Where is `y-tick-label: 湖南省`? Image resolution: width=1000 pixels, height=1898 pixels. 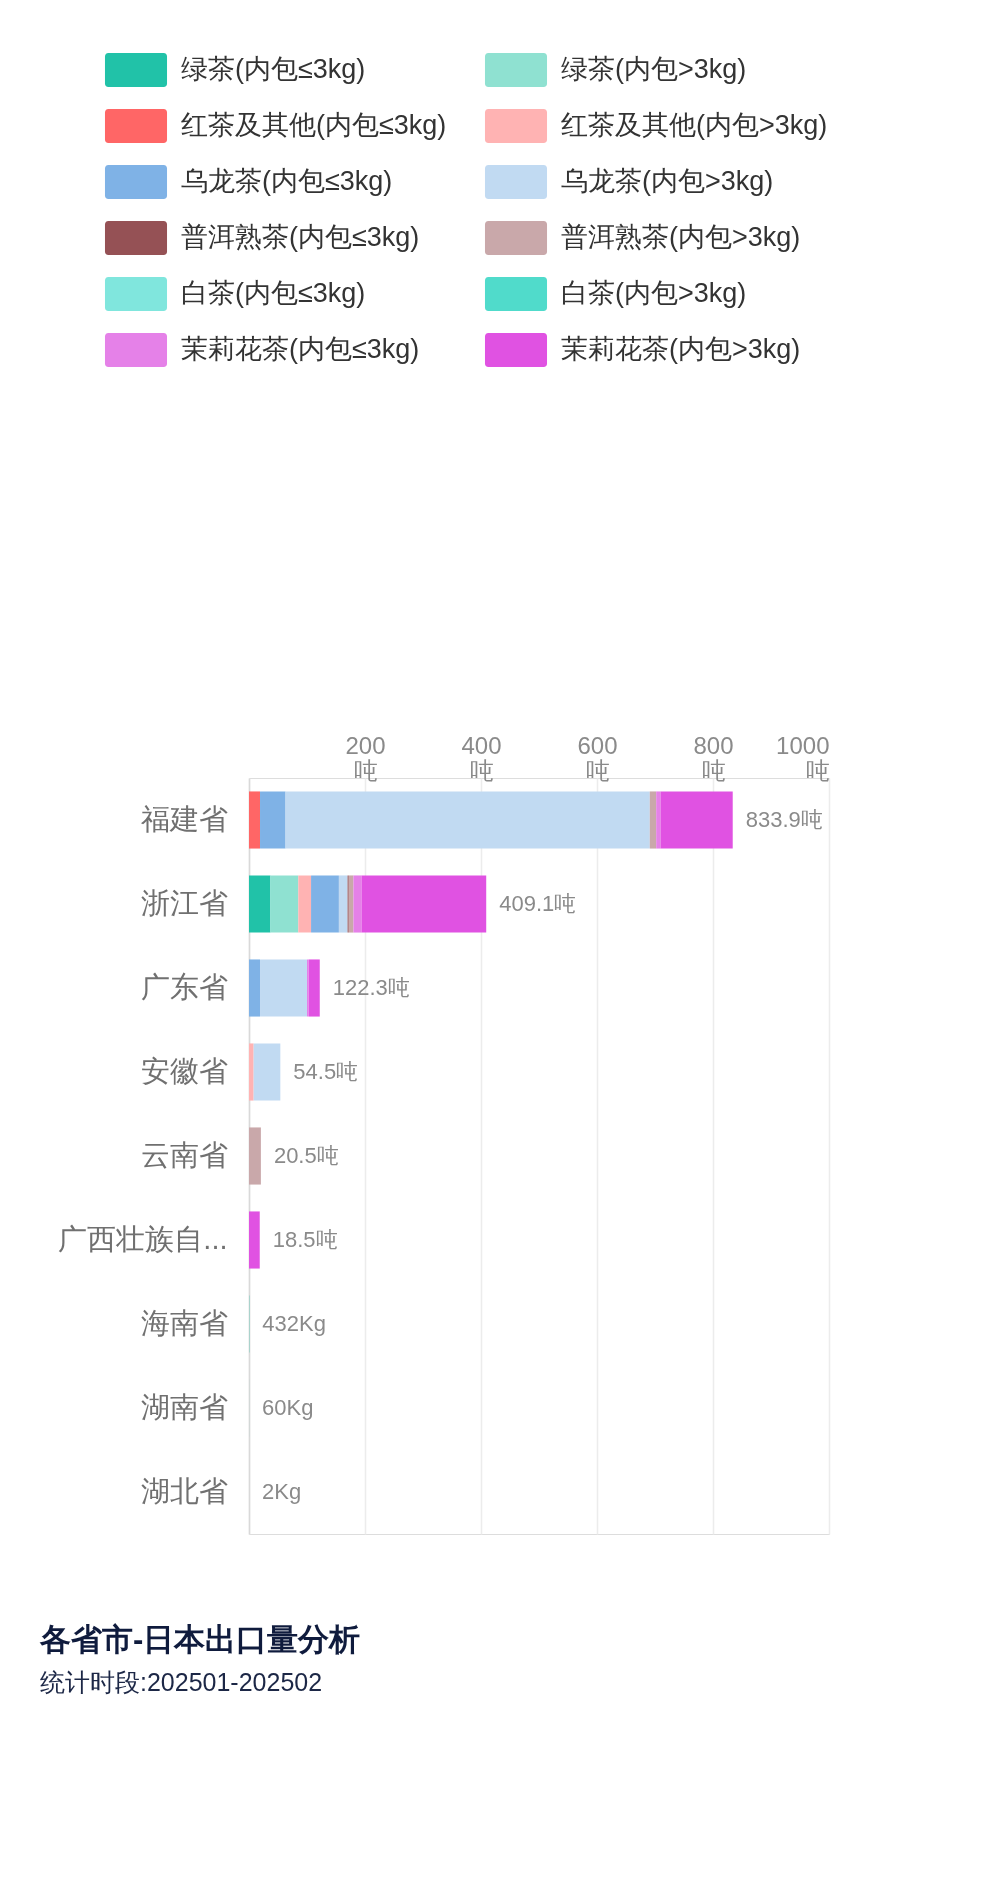 y-tick-label: 湖南省 is located at coordinates (184, 1407).